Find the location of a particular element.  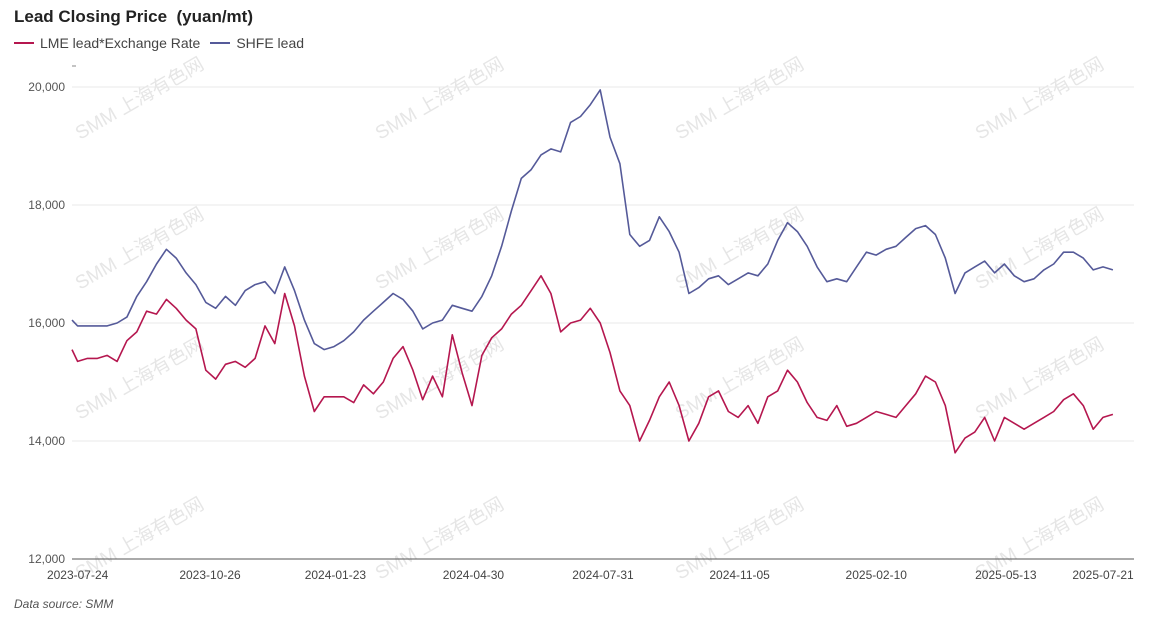

chart-title: Lead Closing Price (yuan/mt) is located at coordinates (133, 16).